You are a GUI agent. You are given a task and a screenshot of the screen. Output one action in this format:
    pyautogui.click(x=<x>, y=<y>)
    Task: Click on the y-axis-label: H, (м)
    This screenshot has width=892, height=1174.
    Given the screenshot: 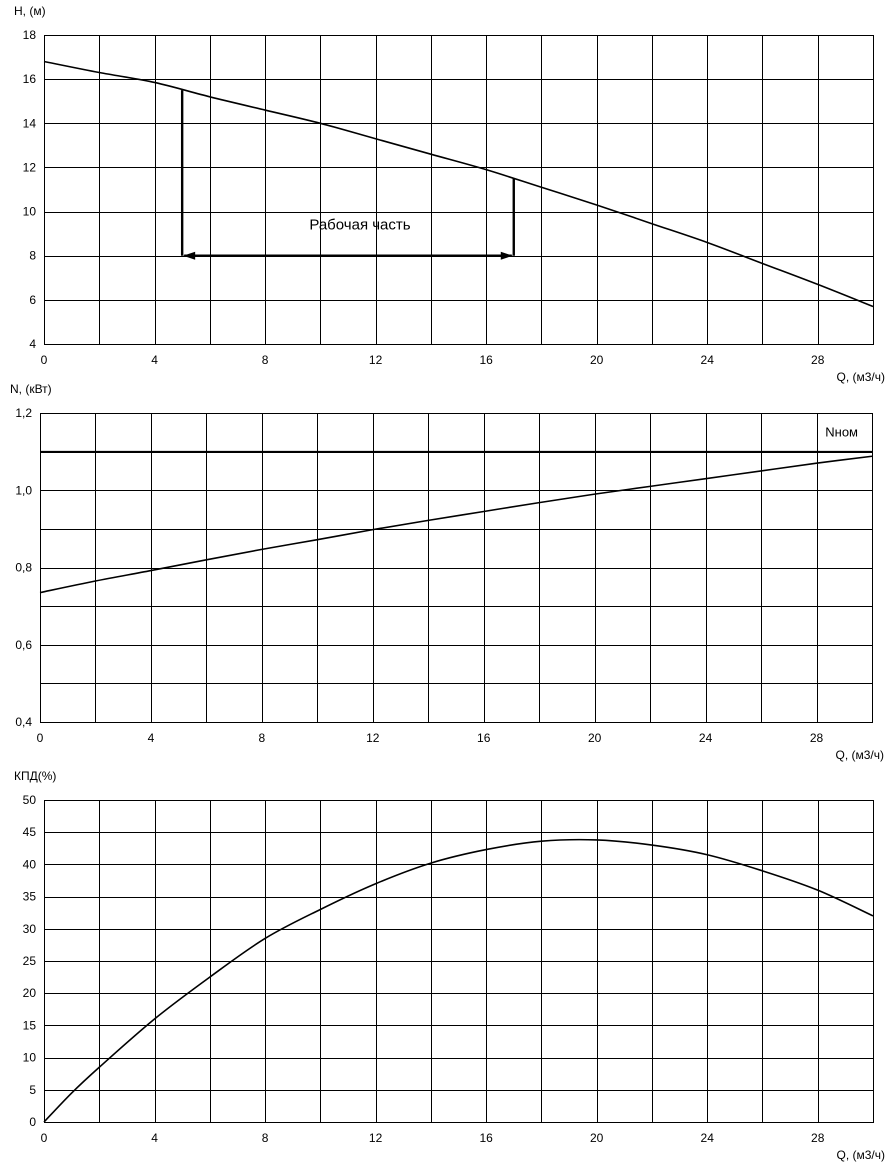 What is the action you would take?
    pyautogui.click(x=30, y=11)
    